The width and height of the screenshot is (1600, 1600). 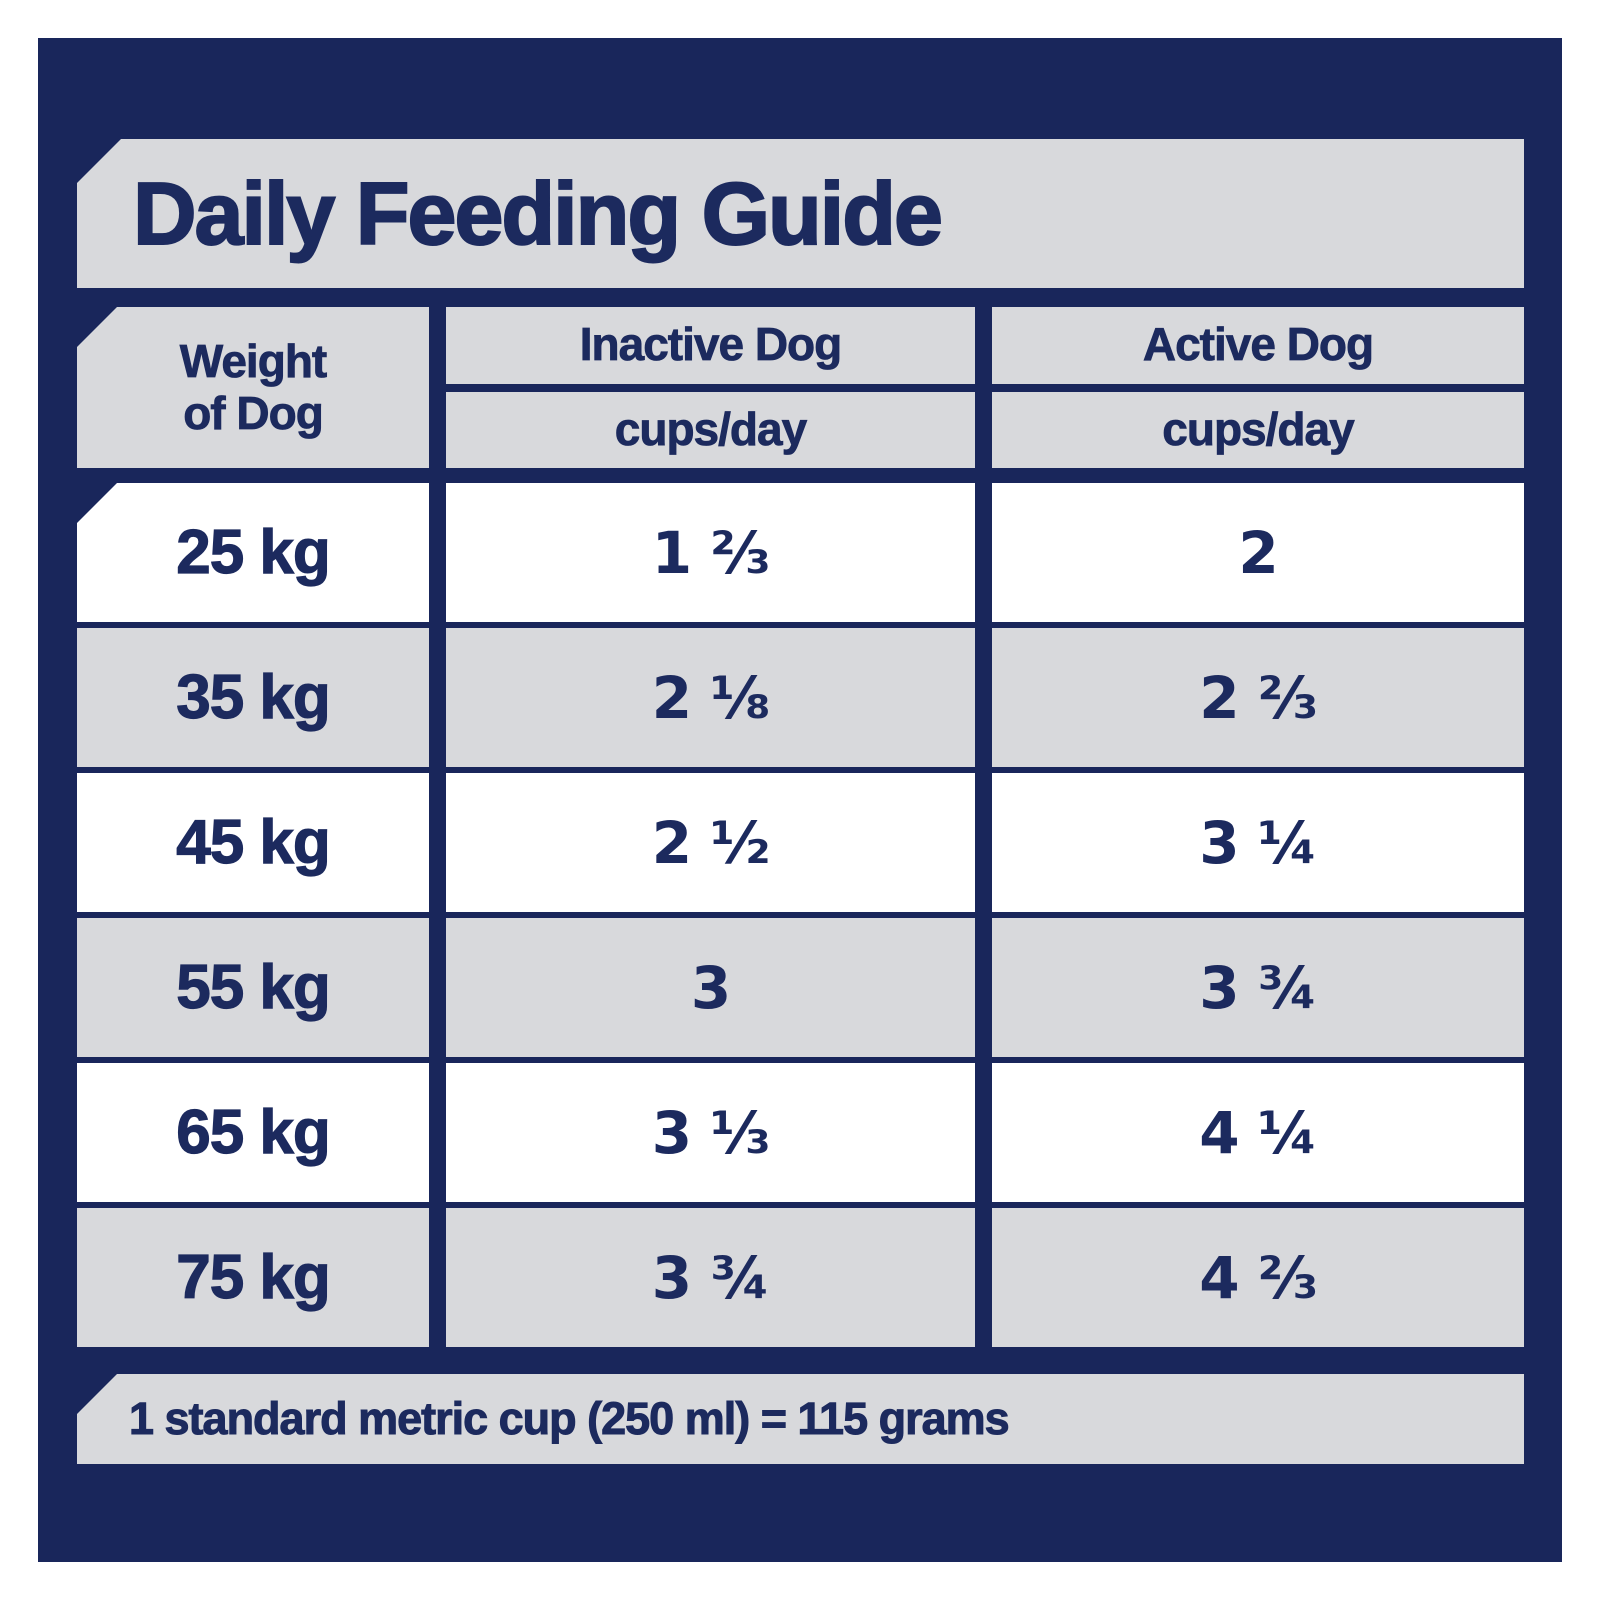 I want to click on table-row-55kg: 55 kg 3 3 ¾, so click(x=800, y=987).